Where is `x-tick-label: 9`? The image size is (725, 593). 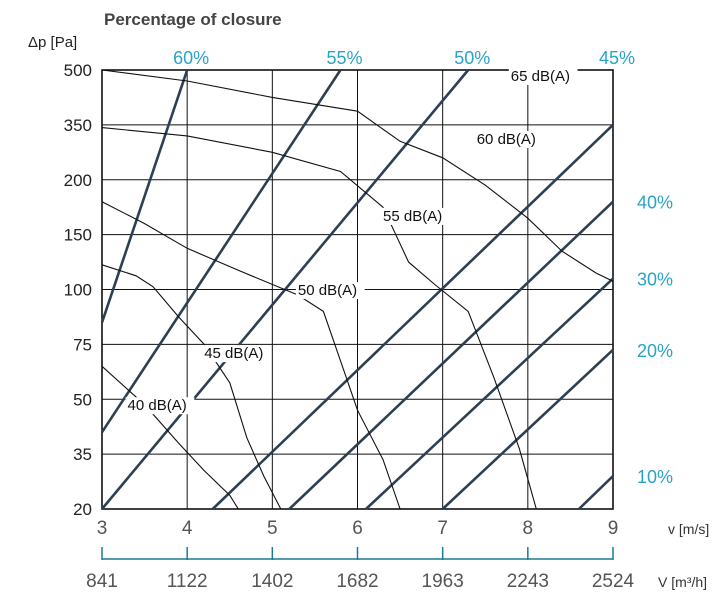
x-tick-label: 9 is located at coordinates (613, 528).